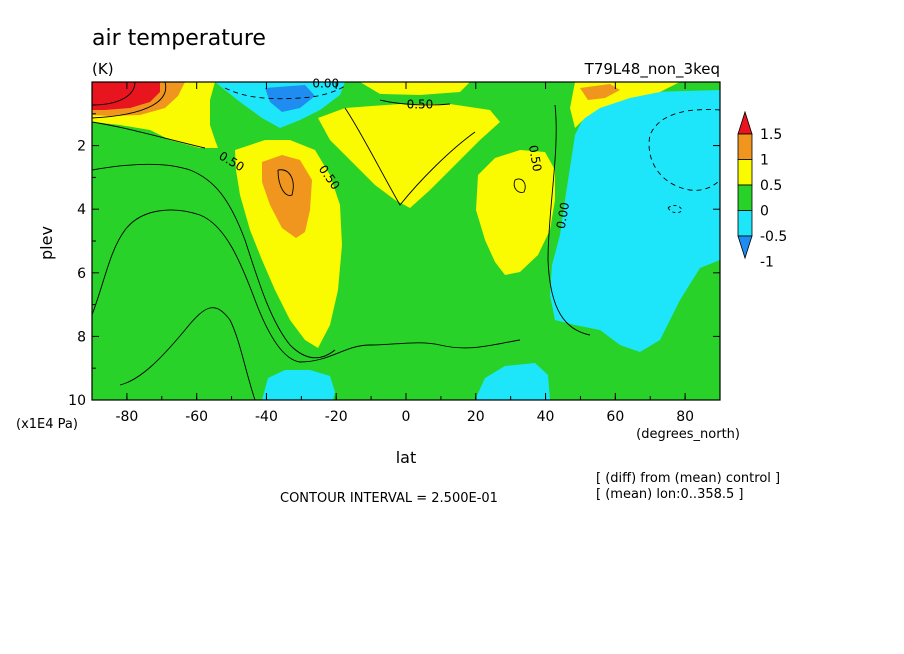 The height and width of the screenshot is (654, 904). Describe the element at coordinates (406, 417) in the screenshot. I see `x-tick-label: 0` at that location.